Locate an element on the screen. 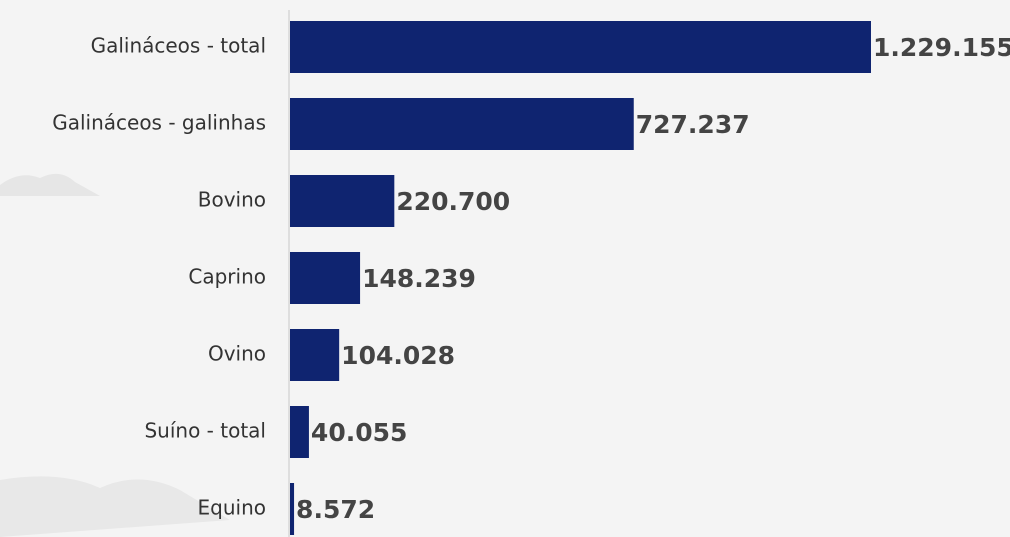 This screenshot has width=1010, height=537. category-label: Equino is located at coordinates (232, 508).